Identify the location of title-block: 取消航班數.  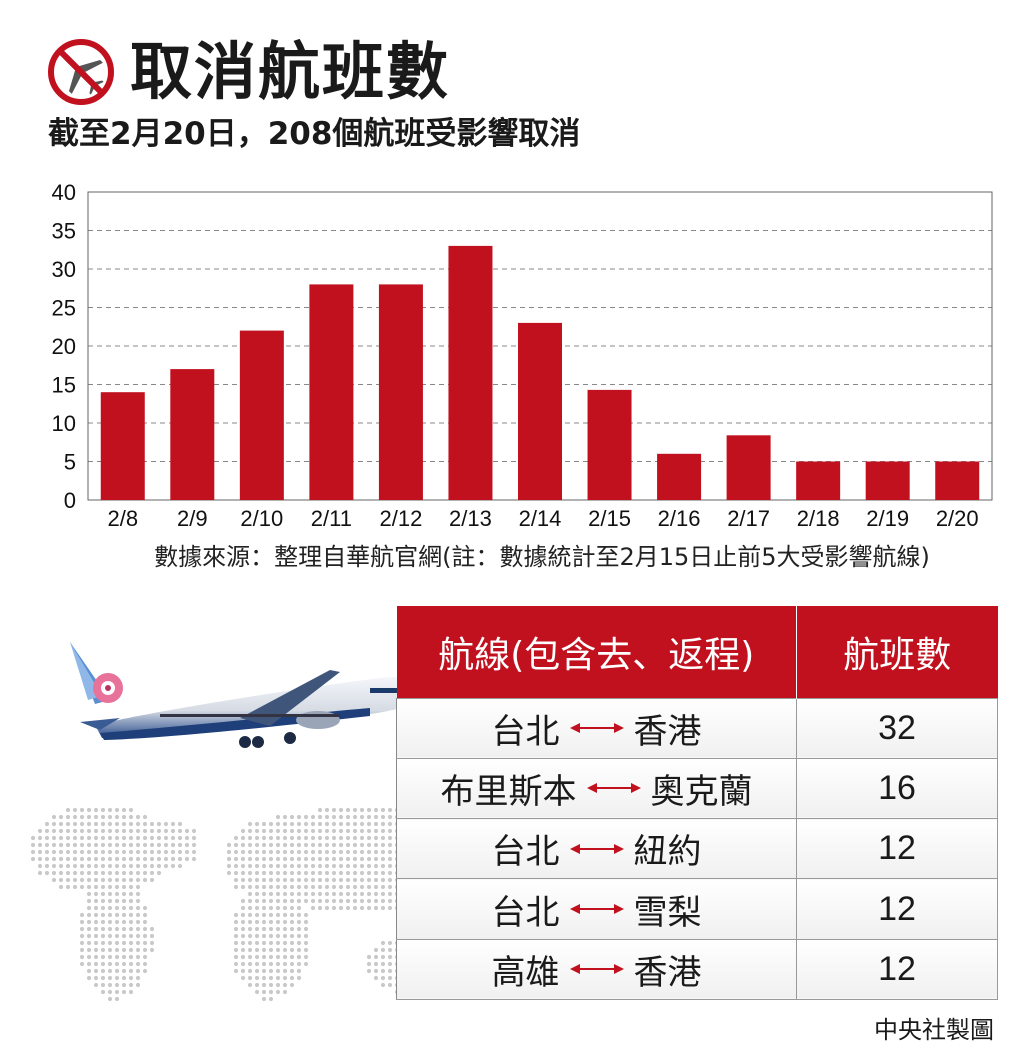
(248, 72).